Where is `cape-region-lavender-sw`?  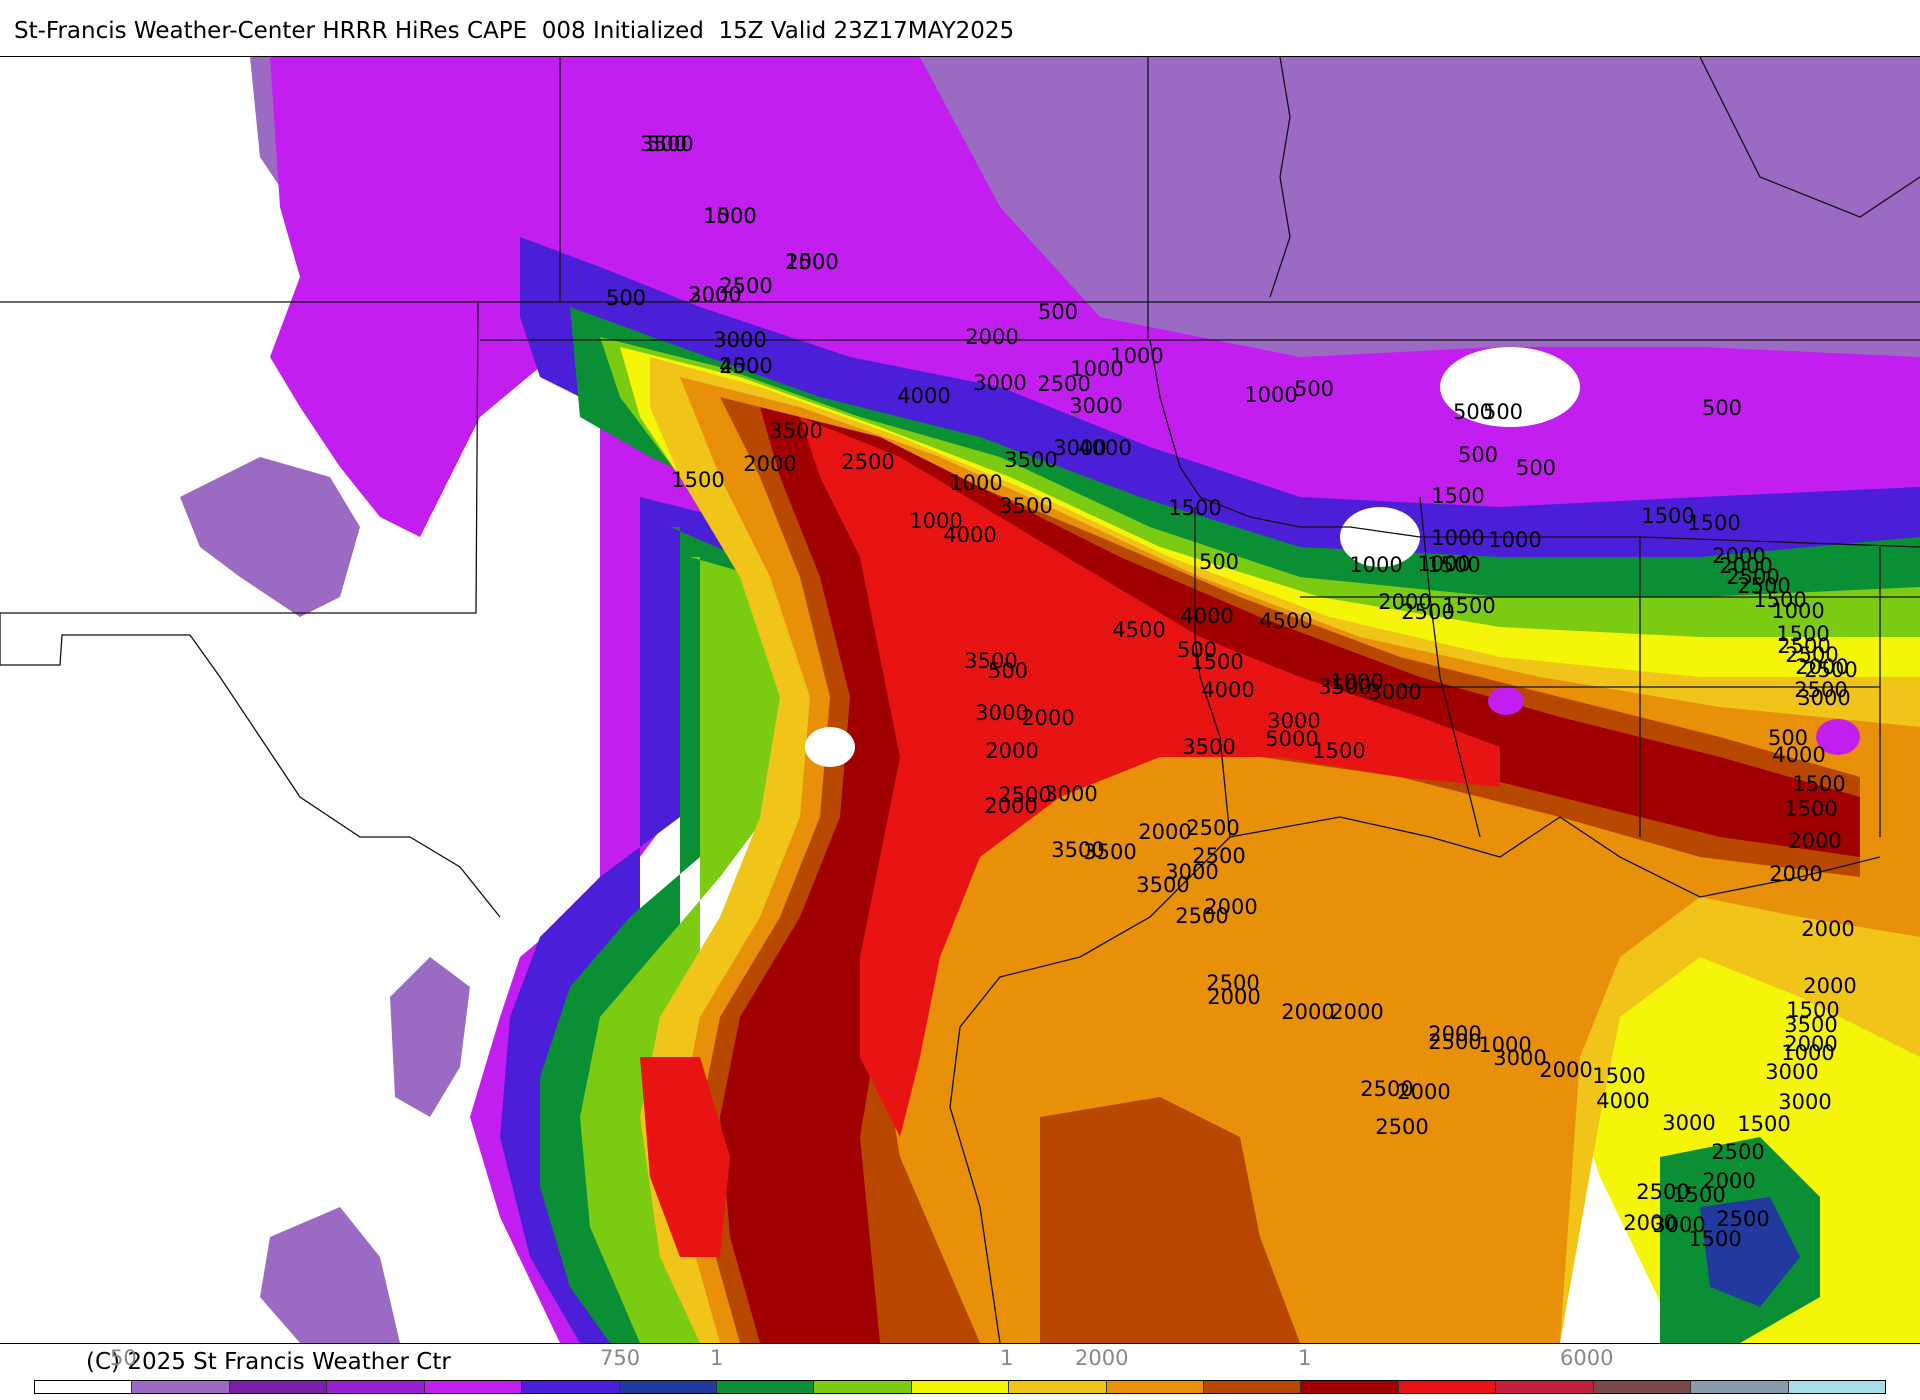
cape-region-lavender-sw is located at coordinates (430, 1037).